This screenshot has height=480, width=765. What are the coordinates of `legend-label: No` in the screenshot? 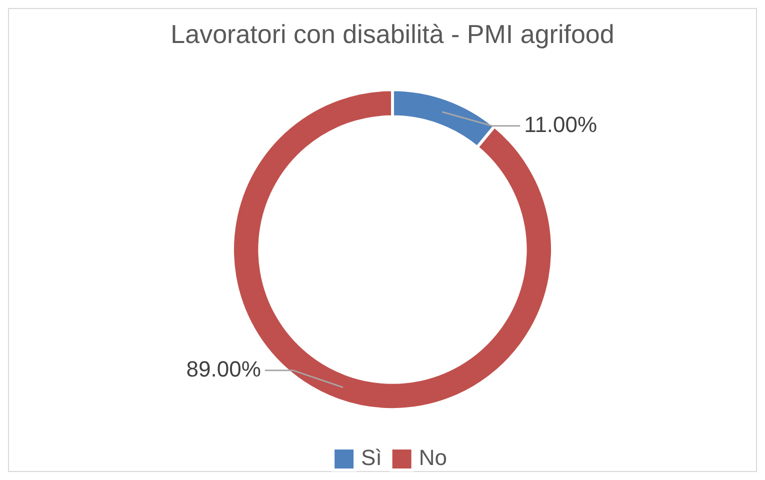 It's located at (432, 457).